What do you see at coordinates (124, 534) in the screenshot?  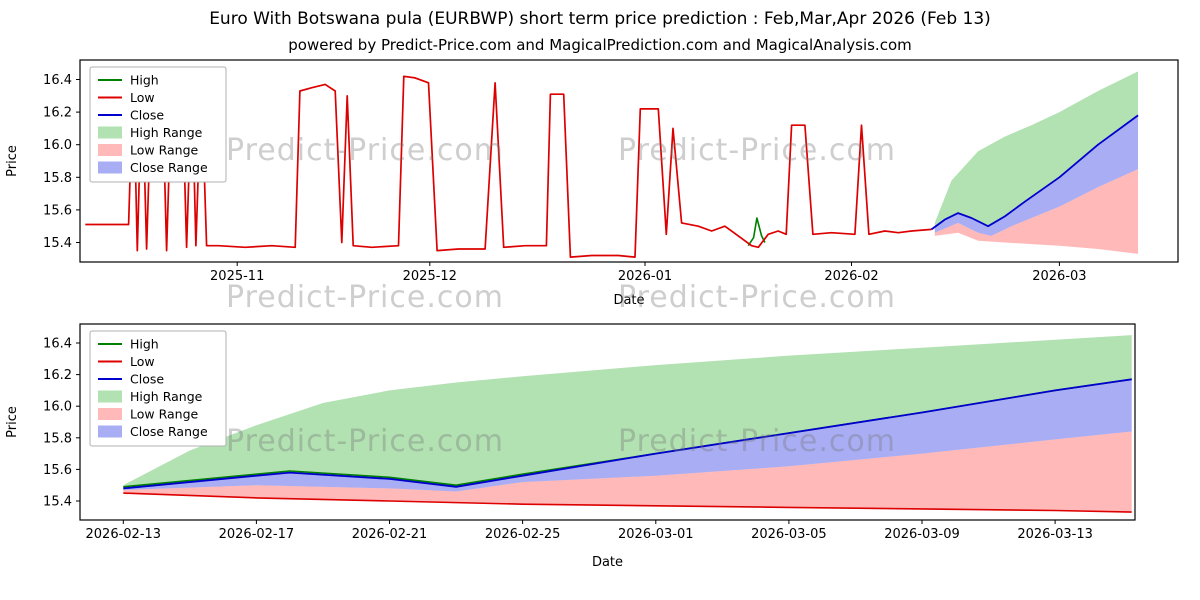 I see `x-tick-label: 2026-02-13` at bounding box center [124, 534].